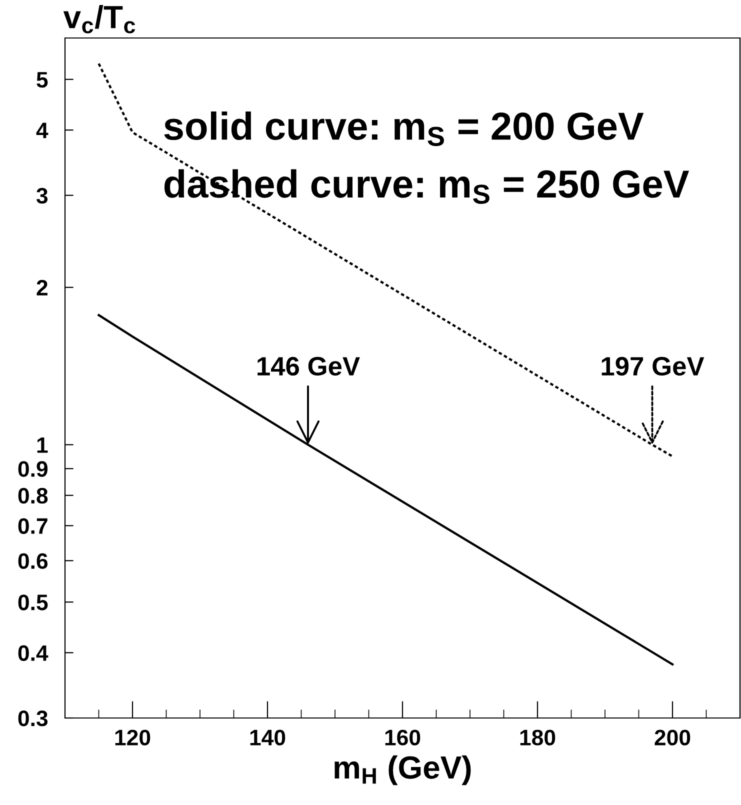 The width and height of the screenshot is (741, 805). What do you see at coordinates (268, 738) in the screenshot?
I see `x-tick-label: 140` at bounding box center [268, 738].